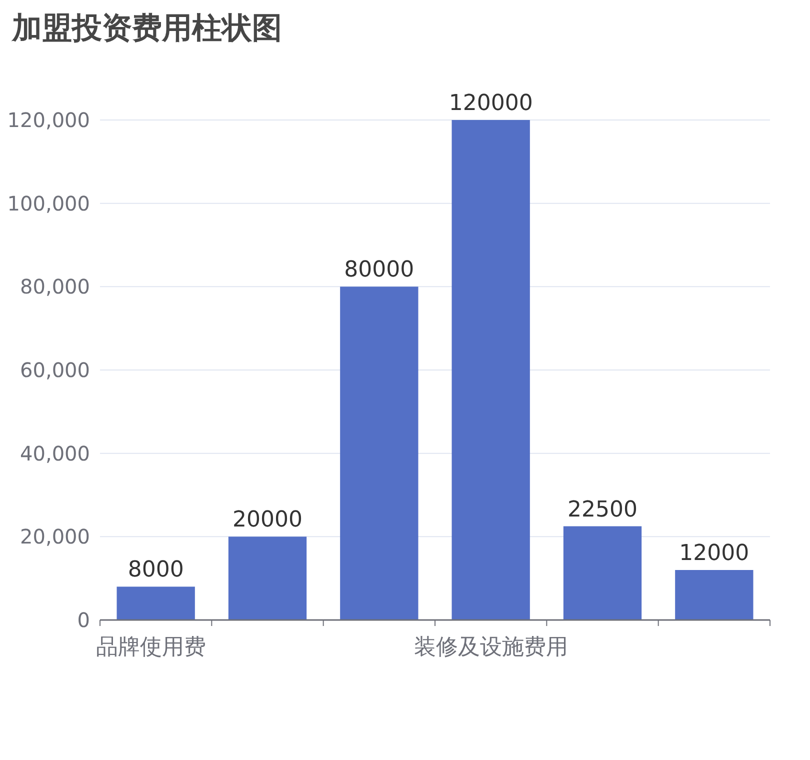 The image size is (810, 760). I want to click on y-tick-label: 20,000, so click(55, 536).